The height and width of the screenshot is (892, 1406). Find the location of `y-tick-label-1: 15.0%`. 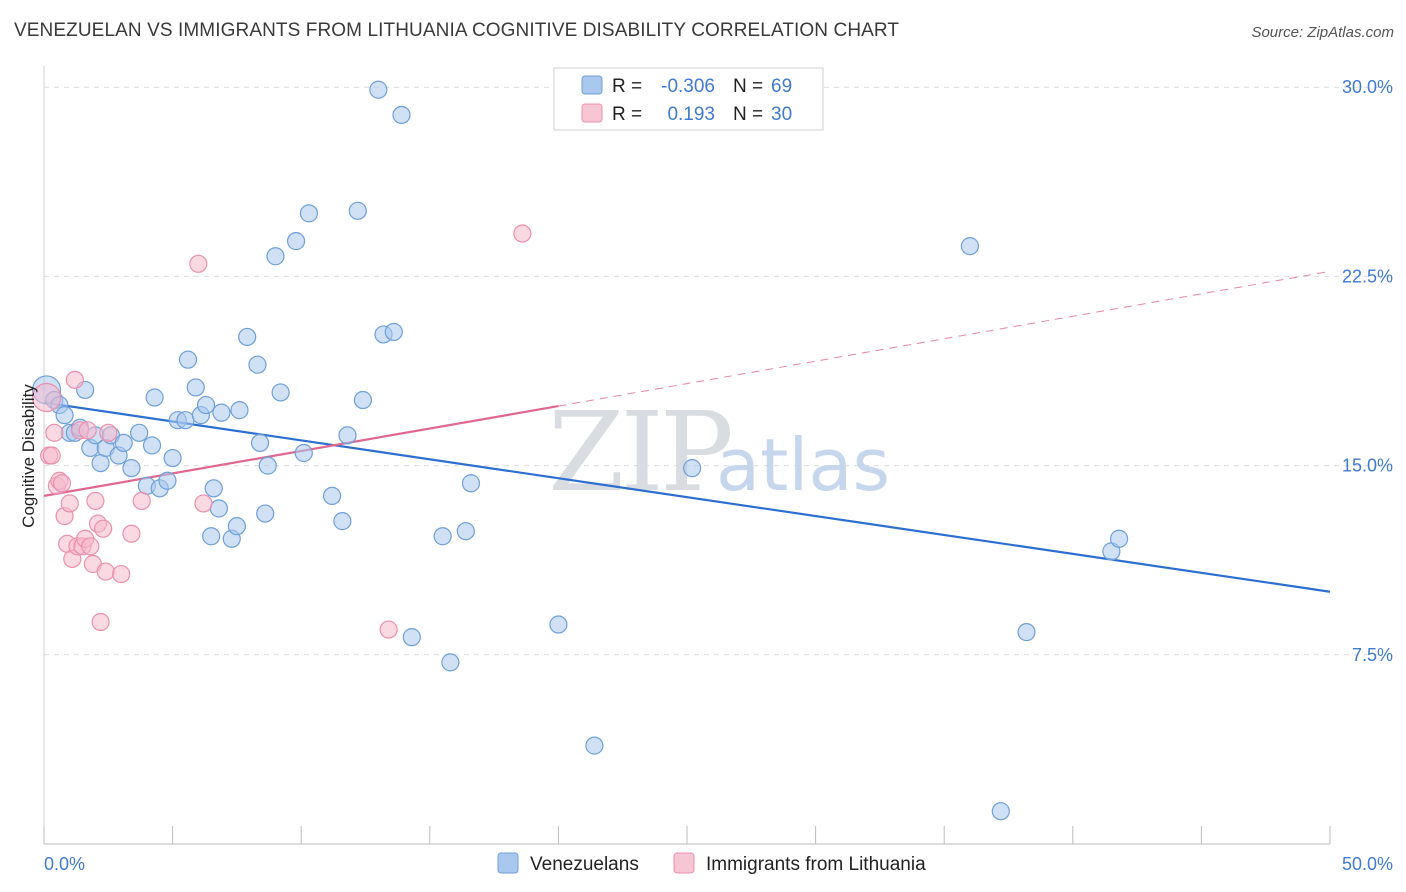

y-tick-label-1: 15.0% is located at coordinates (1367, 466).